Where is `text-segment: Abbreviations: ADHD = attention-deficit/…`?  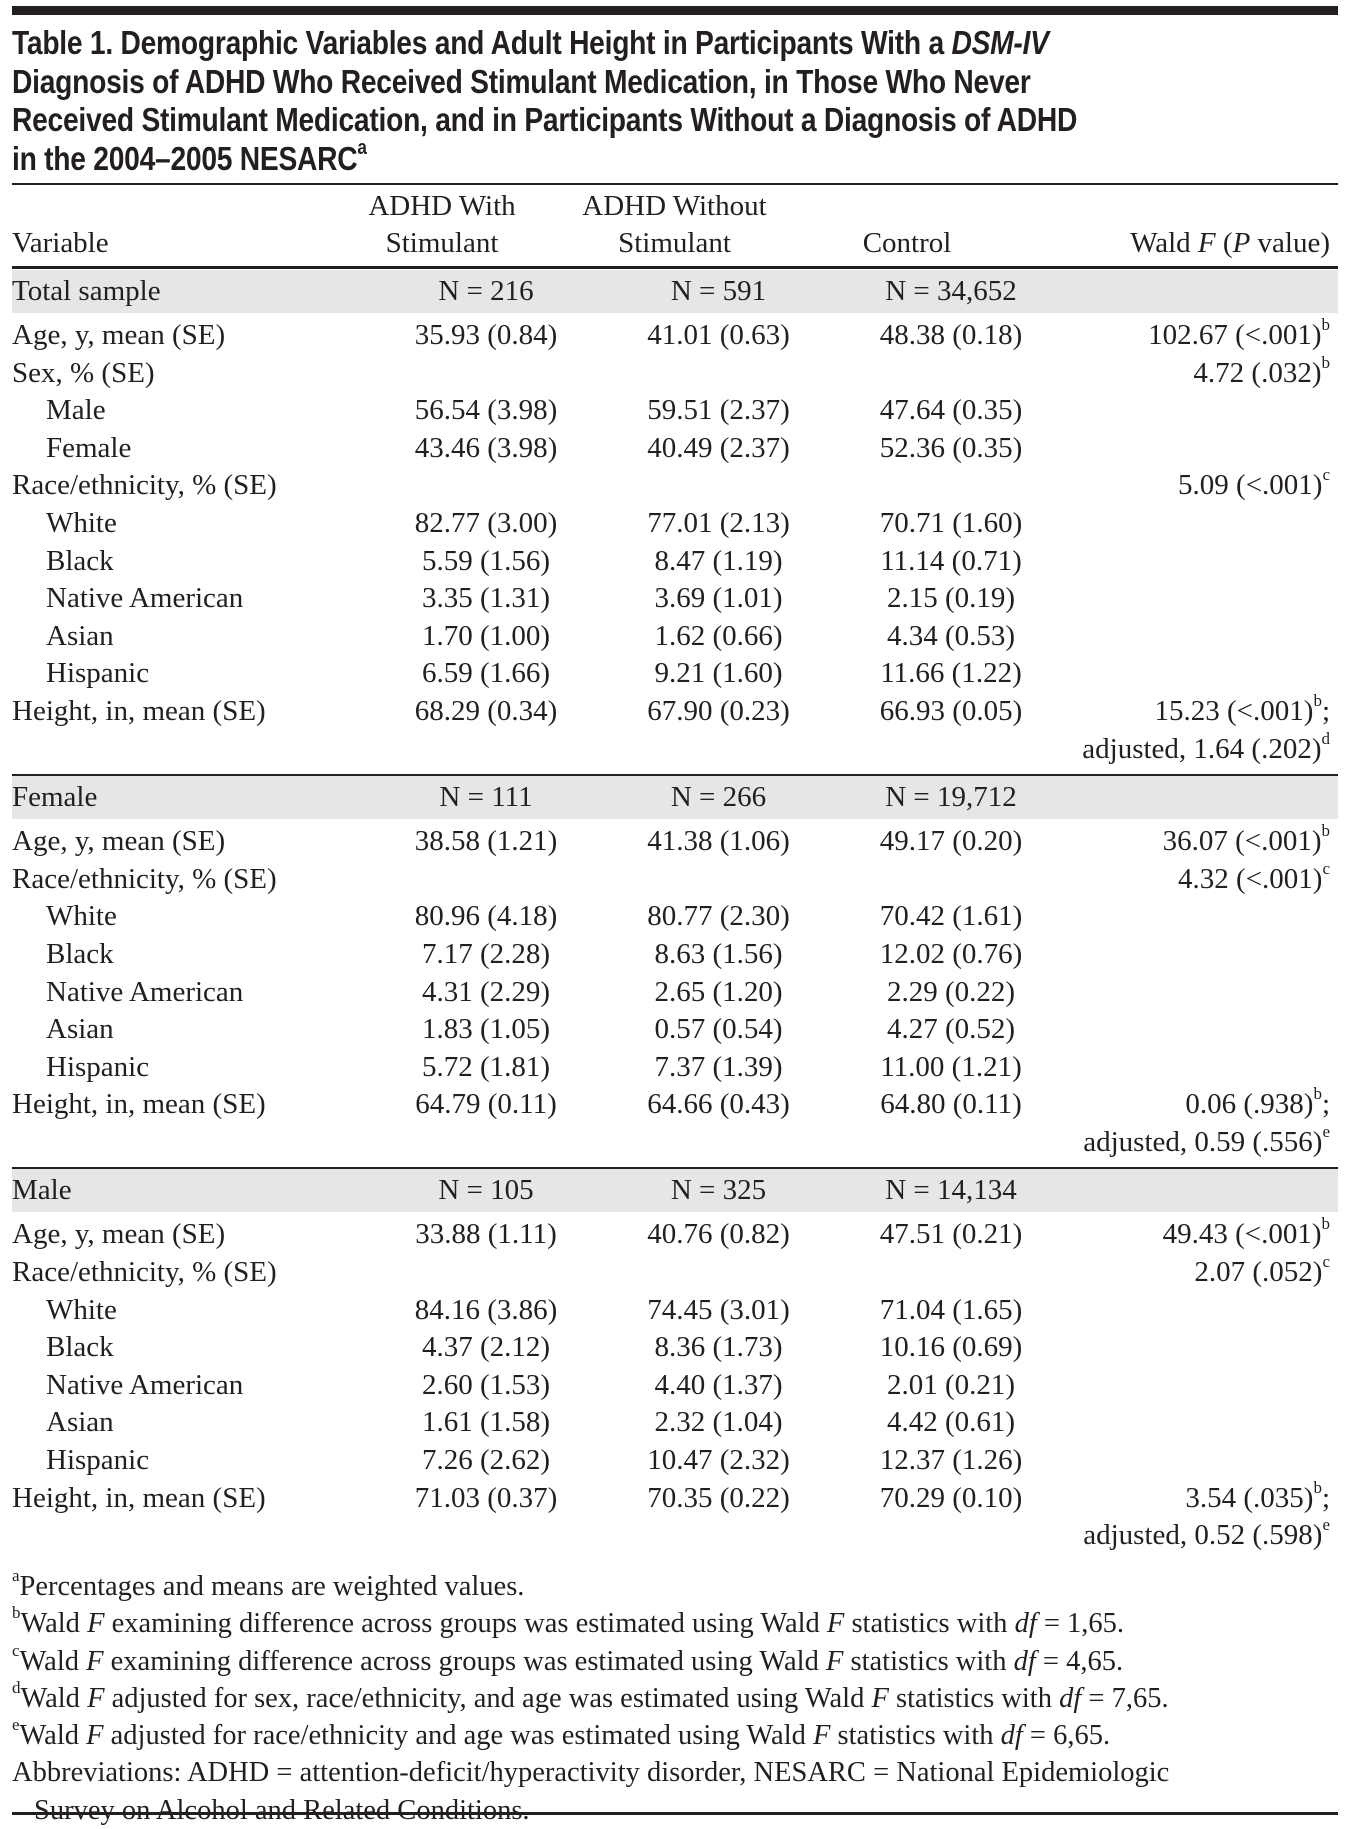 text-segment: Abbreviations: ADHD = attention-deficit/… is located at coordinates (591, 1773).